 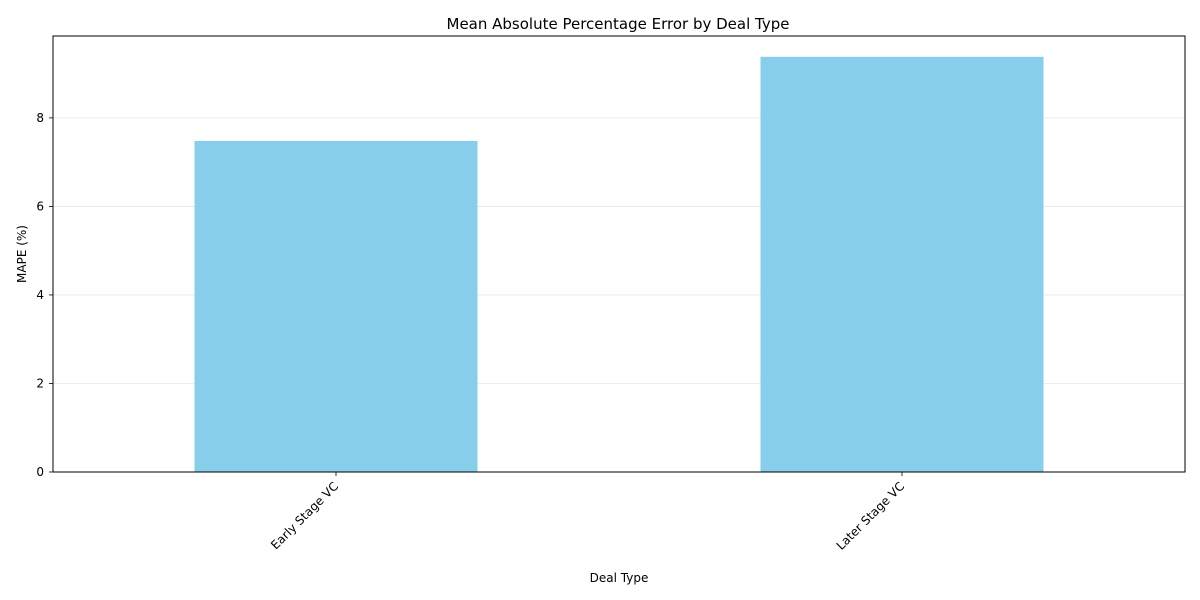 What do you see at coordinates (40, 295) in the screenshot?
I see `y-tick-label-2: 4` at bounding box center [40, 295].